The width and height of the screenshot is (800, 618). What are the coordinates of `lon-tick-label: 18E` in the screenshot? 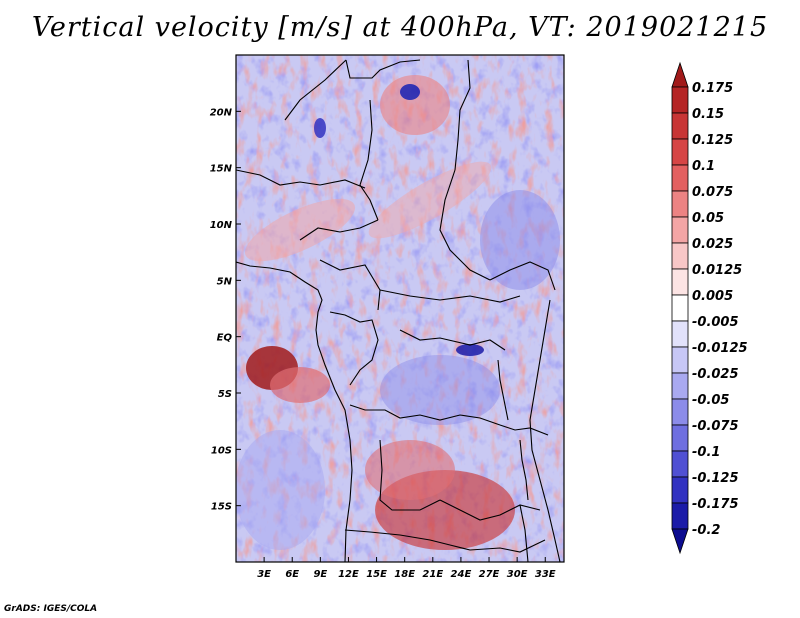 It's located at (404, 574).